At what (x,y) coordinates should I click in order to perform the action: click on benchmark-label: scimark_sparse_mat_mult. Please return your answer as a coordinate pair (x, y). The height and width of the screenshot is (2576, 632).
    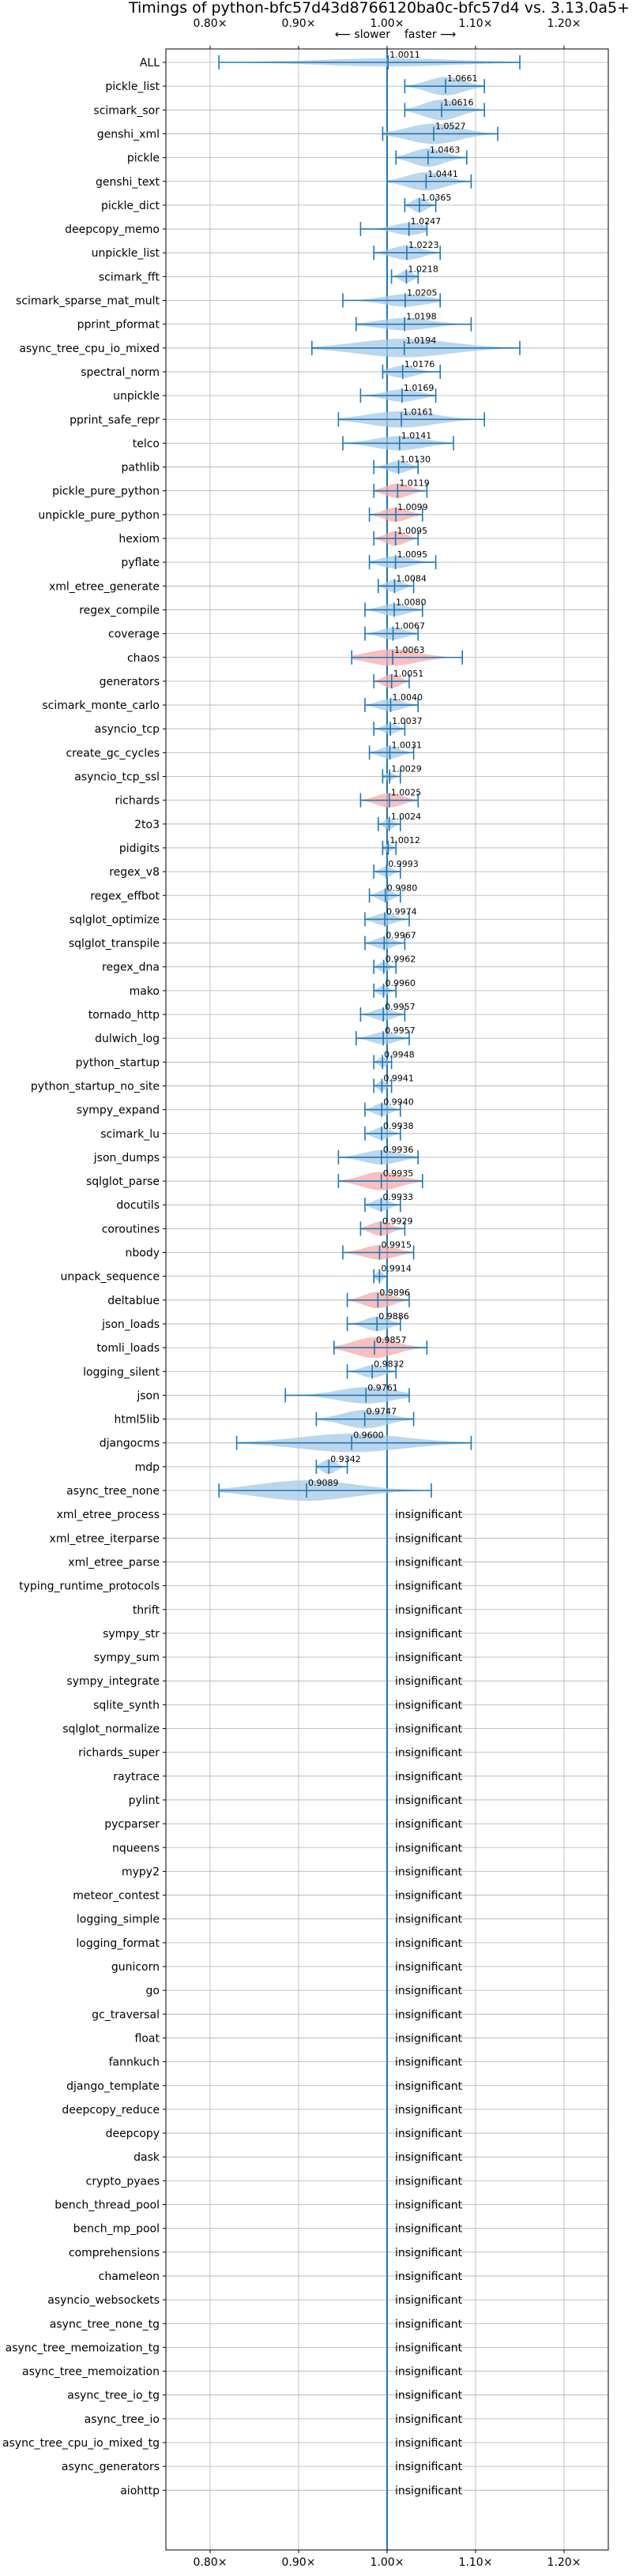
    Looking at the image, I should click on (88, 301).